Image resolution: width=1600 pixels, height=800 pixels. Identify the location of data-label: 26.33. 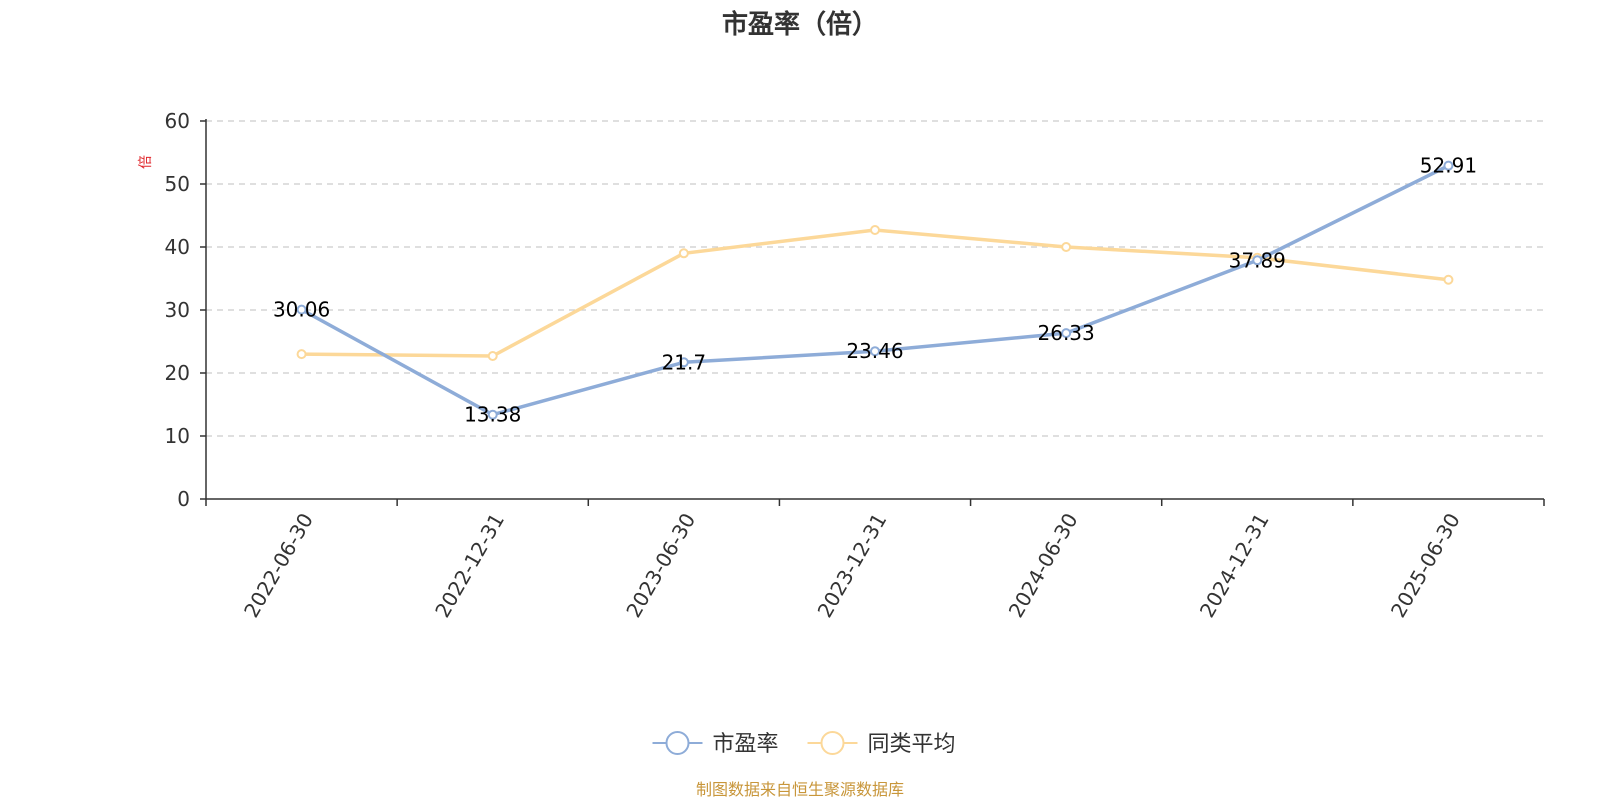
(1066, 333).